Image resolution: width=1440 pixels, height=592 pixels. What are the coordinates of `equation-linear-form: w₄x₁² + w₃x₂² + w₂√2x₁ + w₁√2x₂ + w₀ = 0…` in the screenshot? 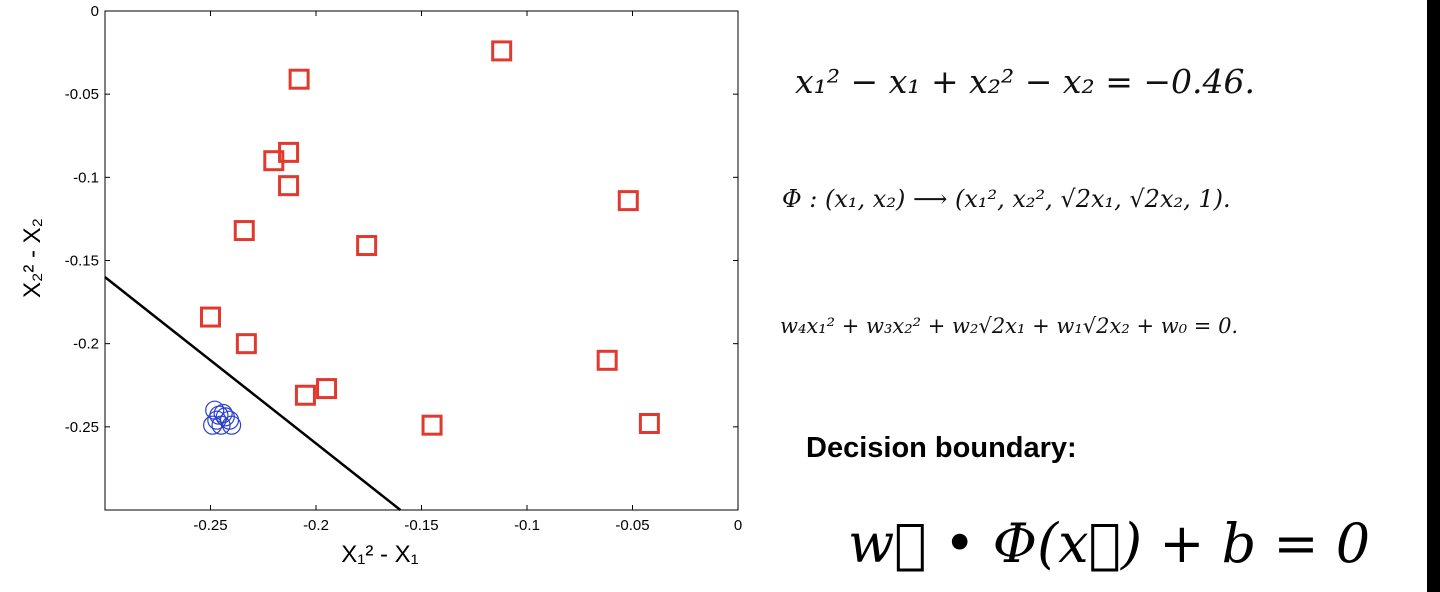 It's located at (1009, 326).